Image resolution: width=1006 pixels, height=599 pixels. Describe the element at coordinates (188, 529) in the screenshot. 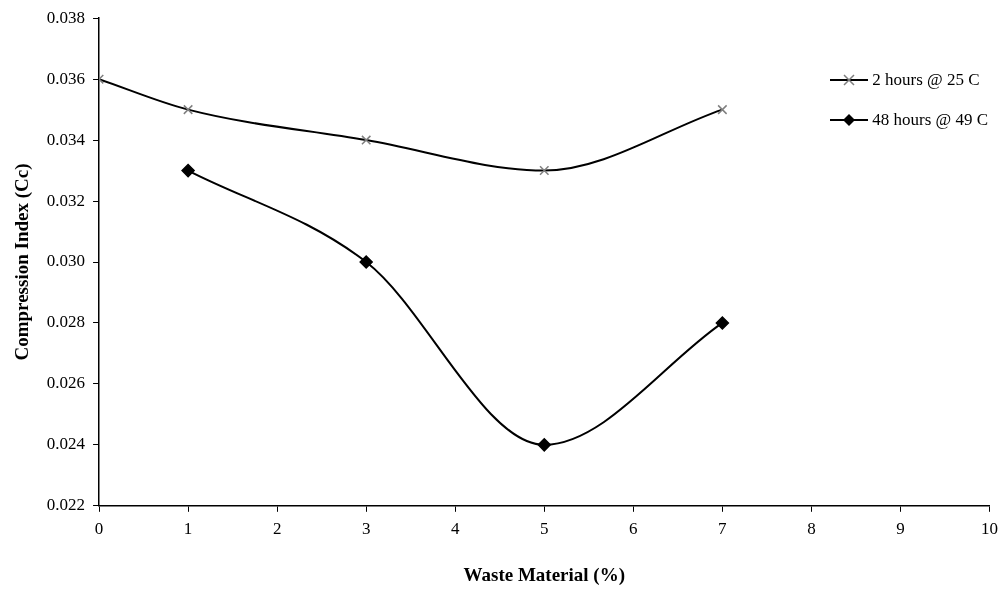

I see `x-tick-label: 1` at that location.